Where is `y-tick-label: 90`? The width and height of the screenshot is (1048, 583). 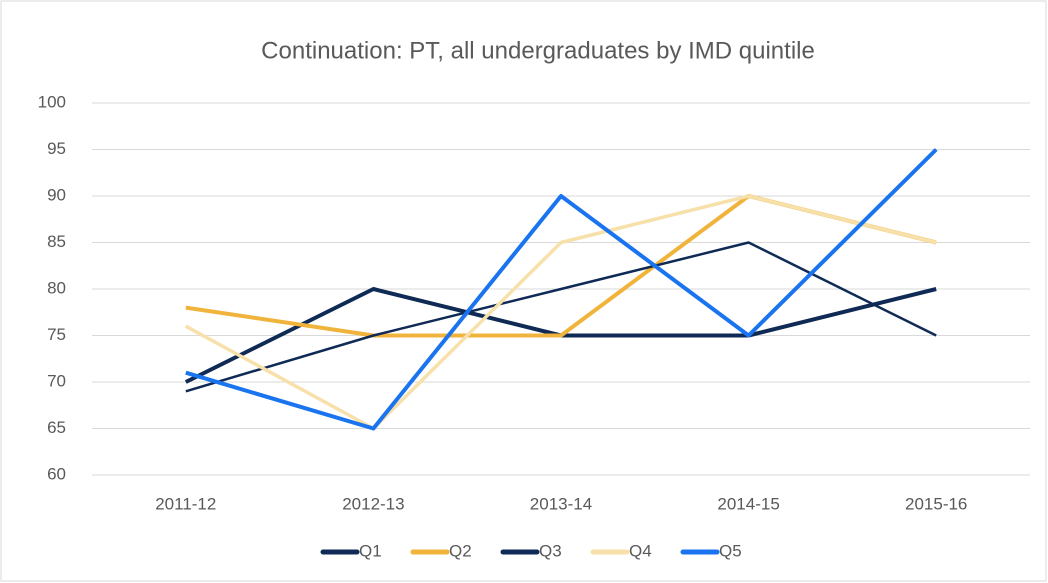 y-tick-label: 90 is located at coordinates (56, 194).